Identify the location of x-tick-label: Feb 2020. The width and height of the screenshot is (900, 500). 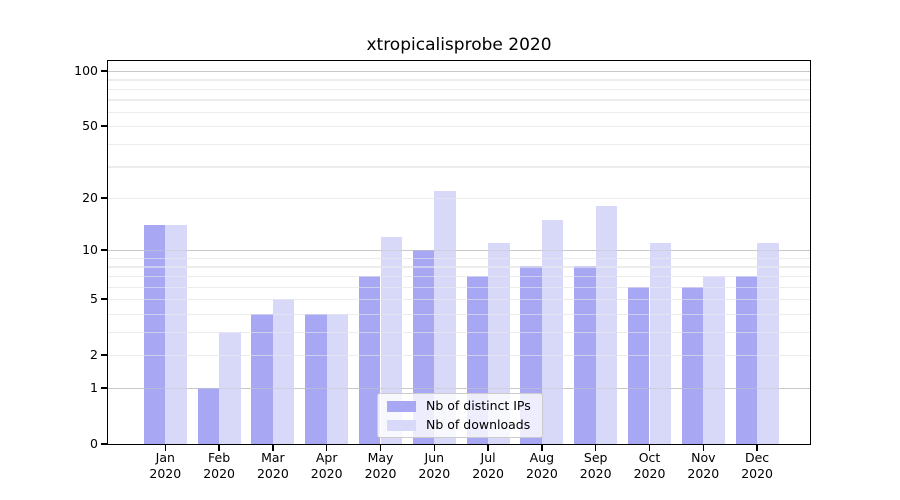
(219, 465).